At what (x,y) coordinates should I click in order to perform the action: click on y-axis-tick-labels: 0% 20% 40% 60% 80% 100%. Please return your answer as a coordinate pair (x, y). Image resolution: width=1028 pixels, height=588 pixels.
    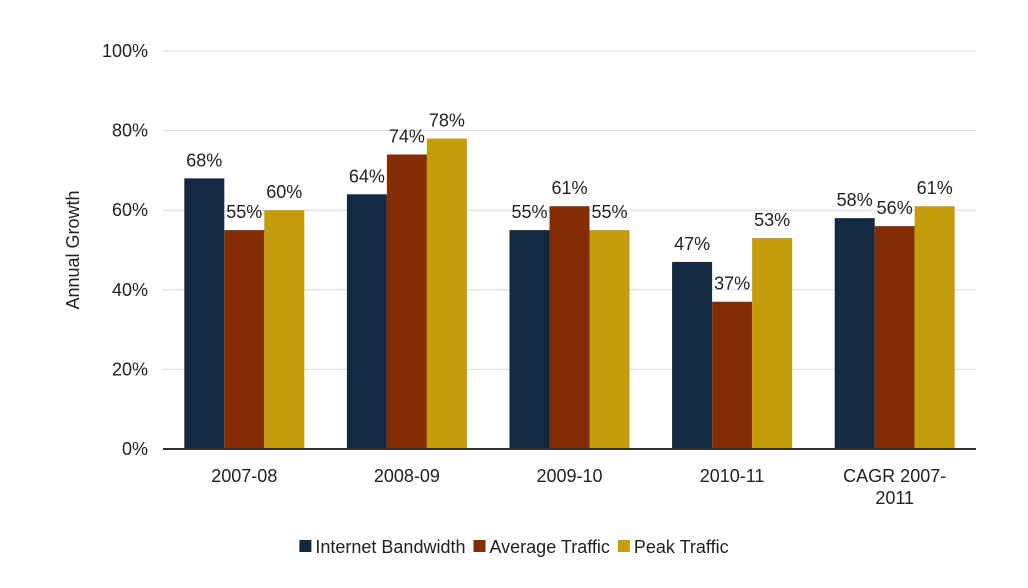
    Looking at the image, I should click on (125, 250).